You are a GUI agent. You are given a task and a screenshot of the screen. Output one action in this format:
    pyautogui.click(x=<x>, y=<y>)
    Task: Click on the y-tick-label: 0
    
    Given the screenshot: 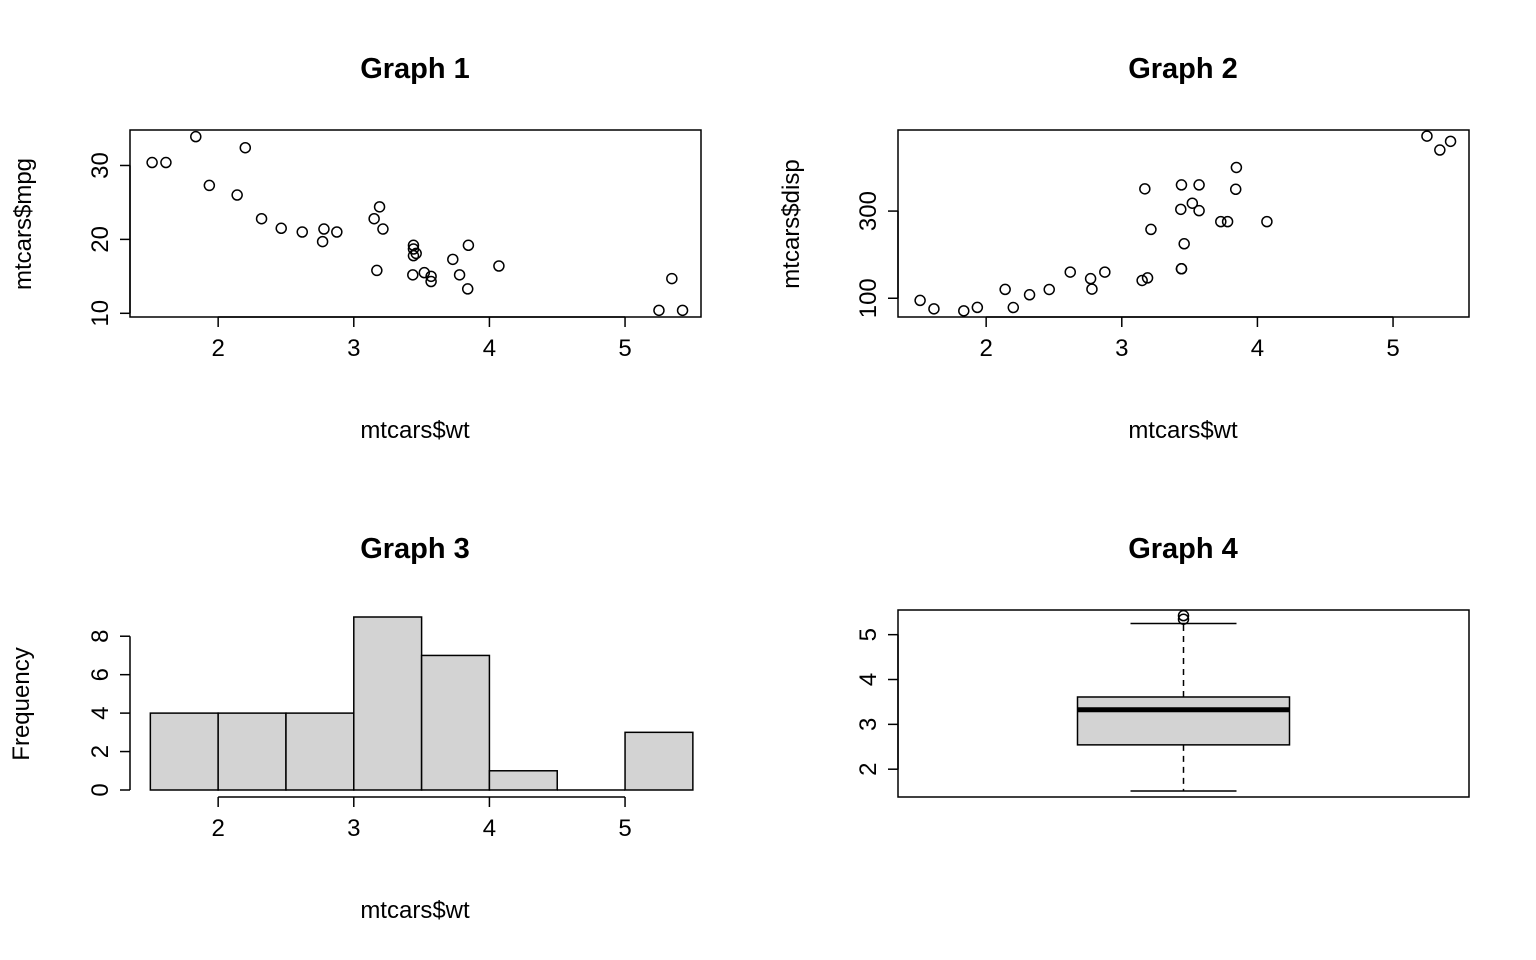 What is the action you would take?
    pyautogui.click(x=100, y=789)
    